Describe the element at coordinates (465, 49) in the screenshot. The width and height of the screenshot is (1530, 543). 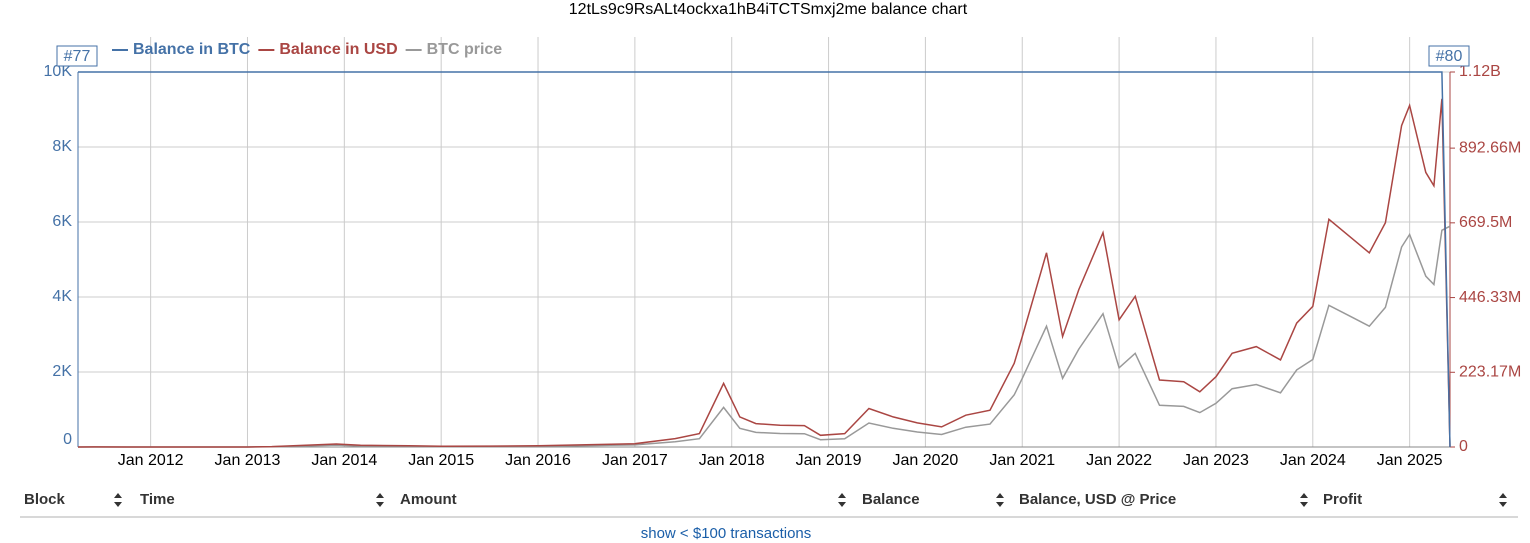
I see `legend-label: BTC price` at that location.